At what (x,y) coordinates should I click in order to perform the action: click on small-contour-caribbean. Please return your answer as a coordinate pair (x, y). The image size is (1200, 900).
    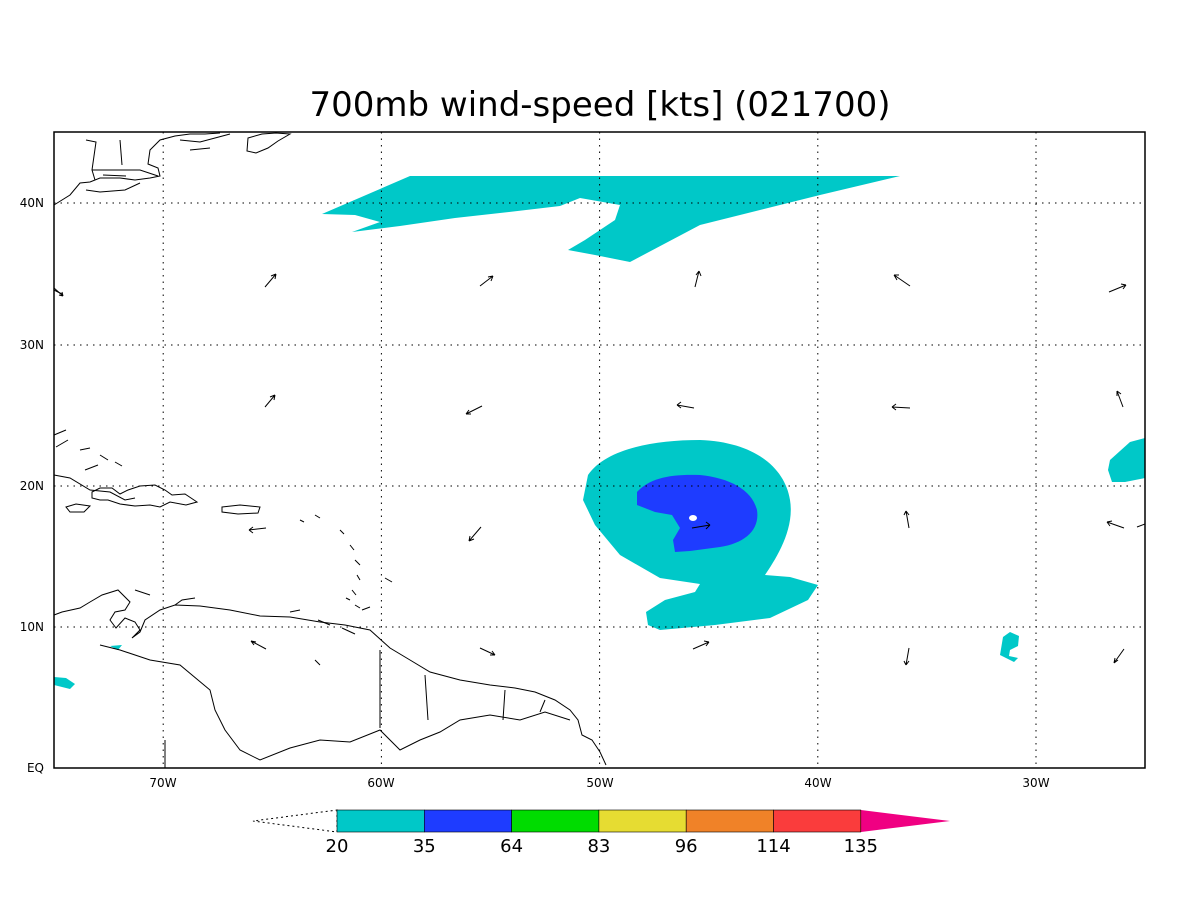
    Looking at the image, I should click on (116, 647).